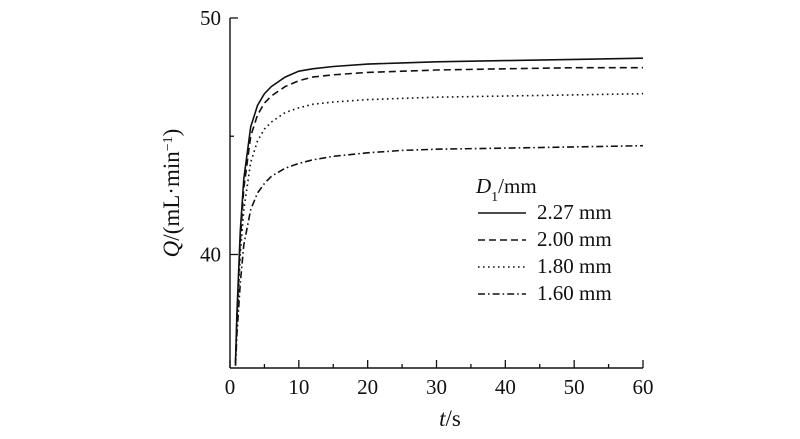 The image size is (800, 439). I want to click on y-tick-label: 40, so click(210, 254).